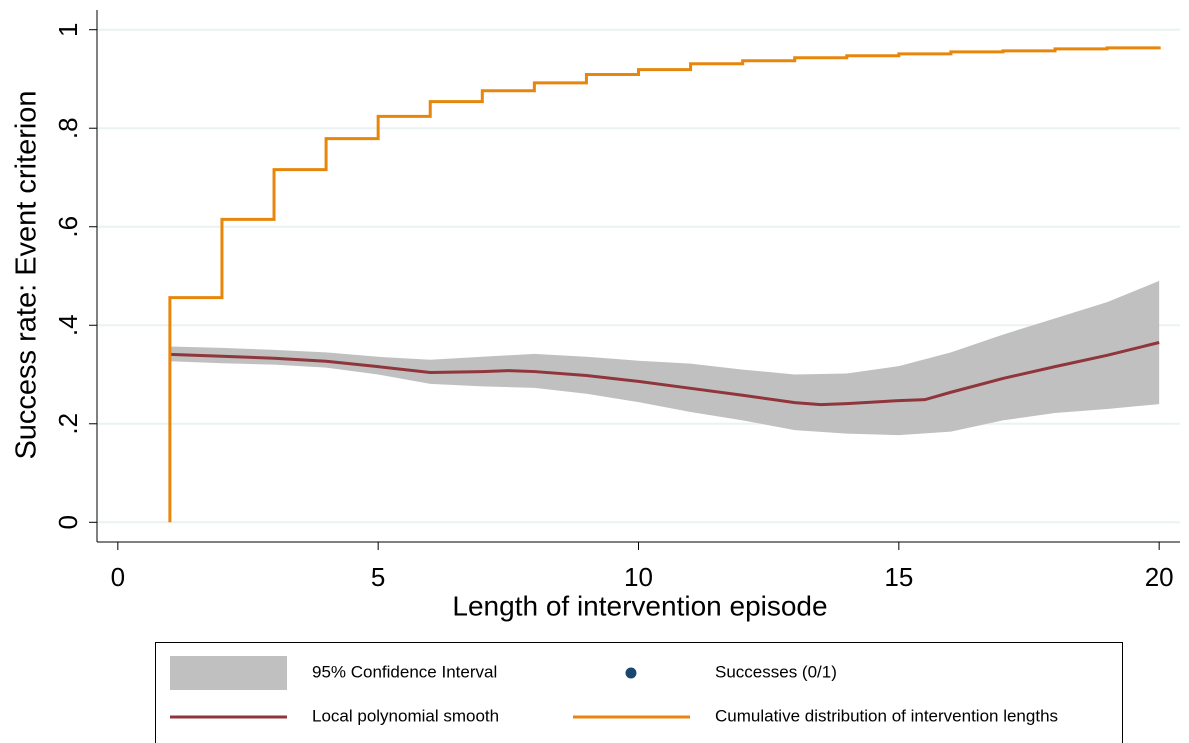  What do you see at coordinates (68, 128) in the screenshot?
I see `y-tick-label: .8` at bounding box center [68, 128].